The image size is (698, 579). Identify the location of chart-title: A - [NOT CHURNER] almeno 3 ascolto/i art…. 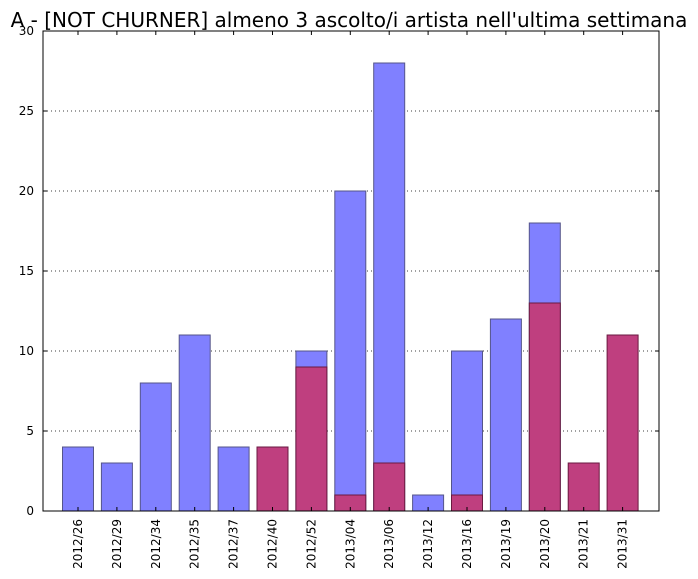
(349, 20).